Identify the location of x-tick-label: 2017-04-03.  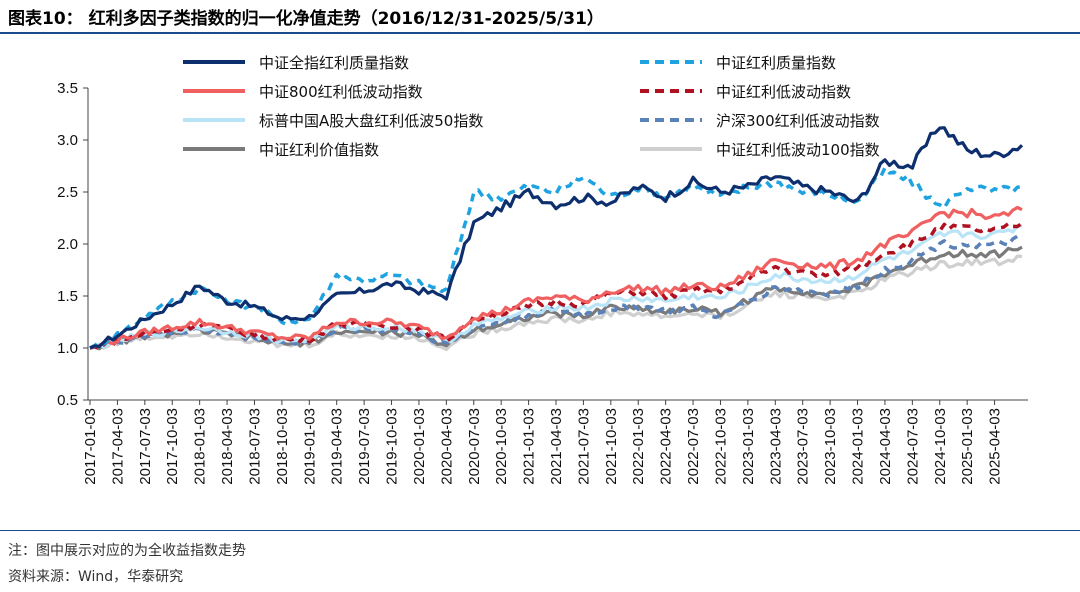
(117, 446).